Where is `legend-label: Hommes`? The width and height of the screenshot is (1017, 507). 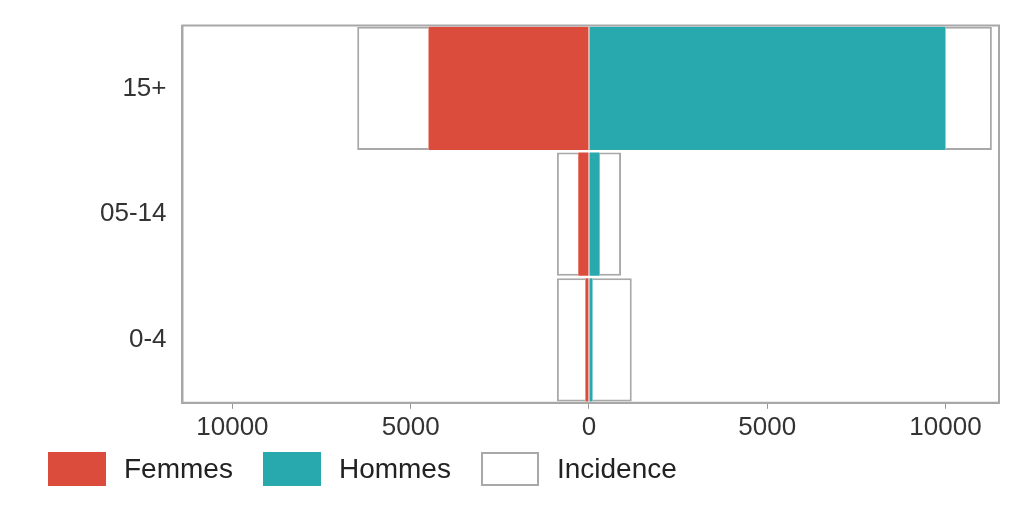 legend-label: Hommes is located at coordinates (394, 469).